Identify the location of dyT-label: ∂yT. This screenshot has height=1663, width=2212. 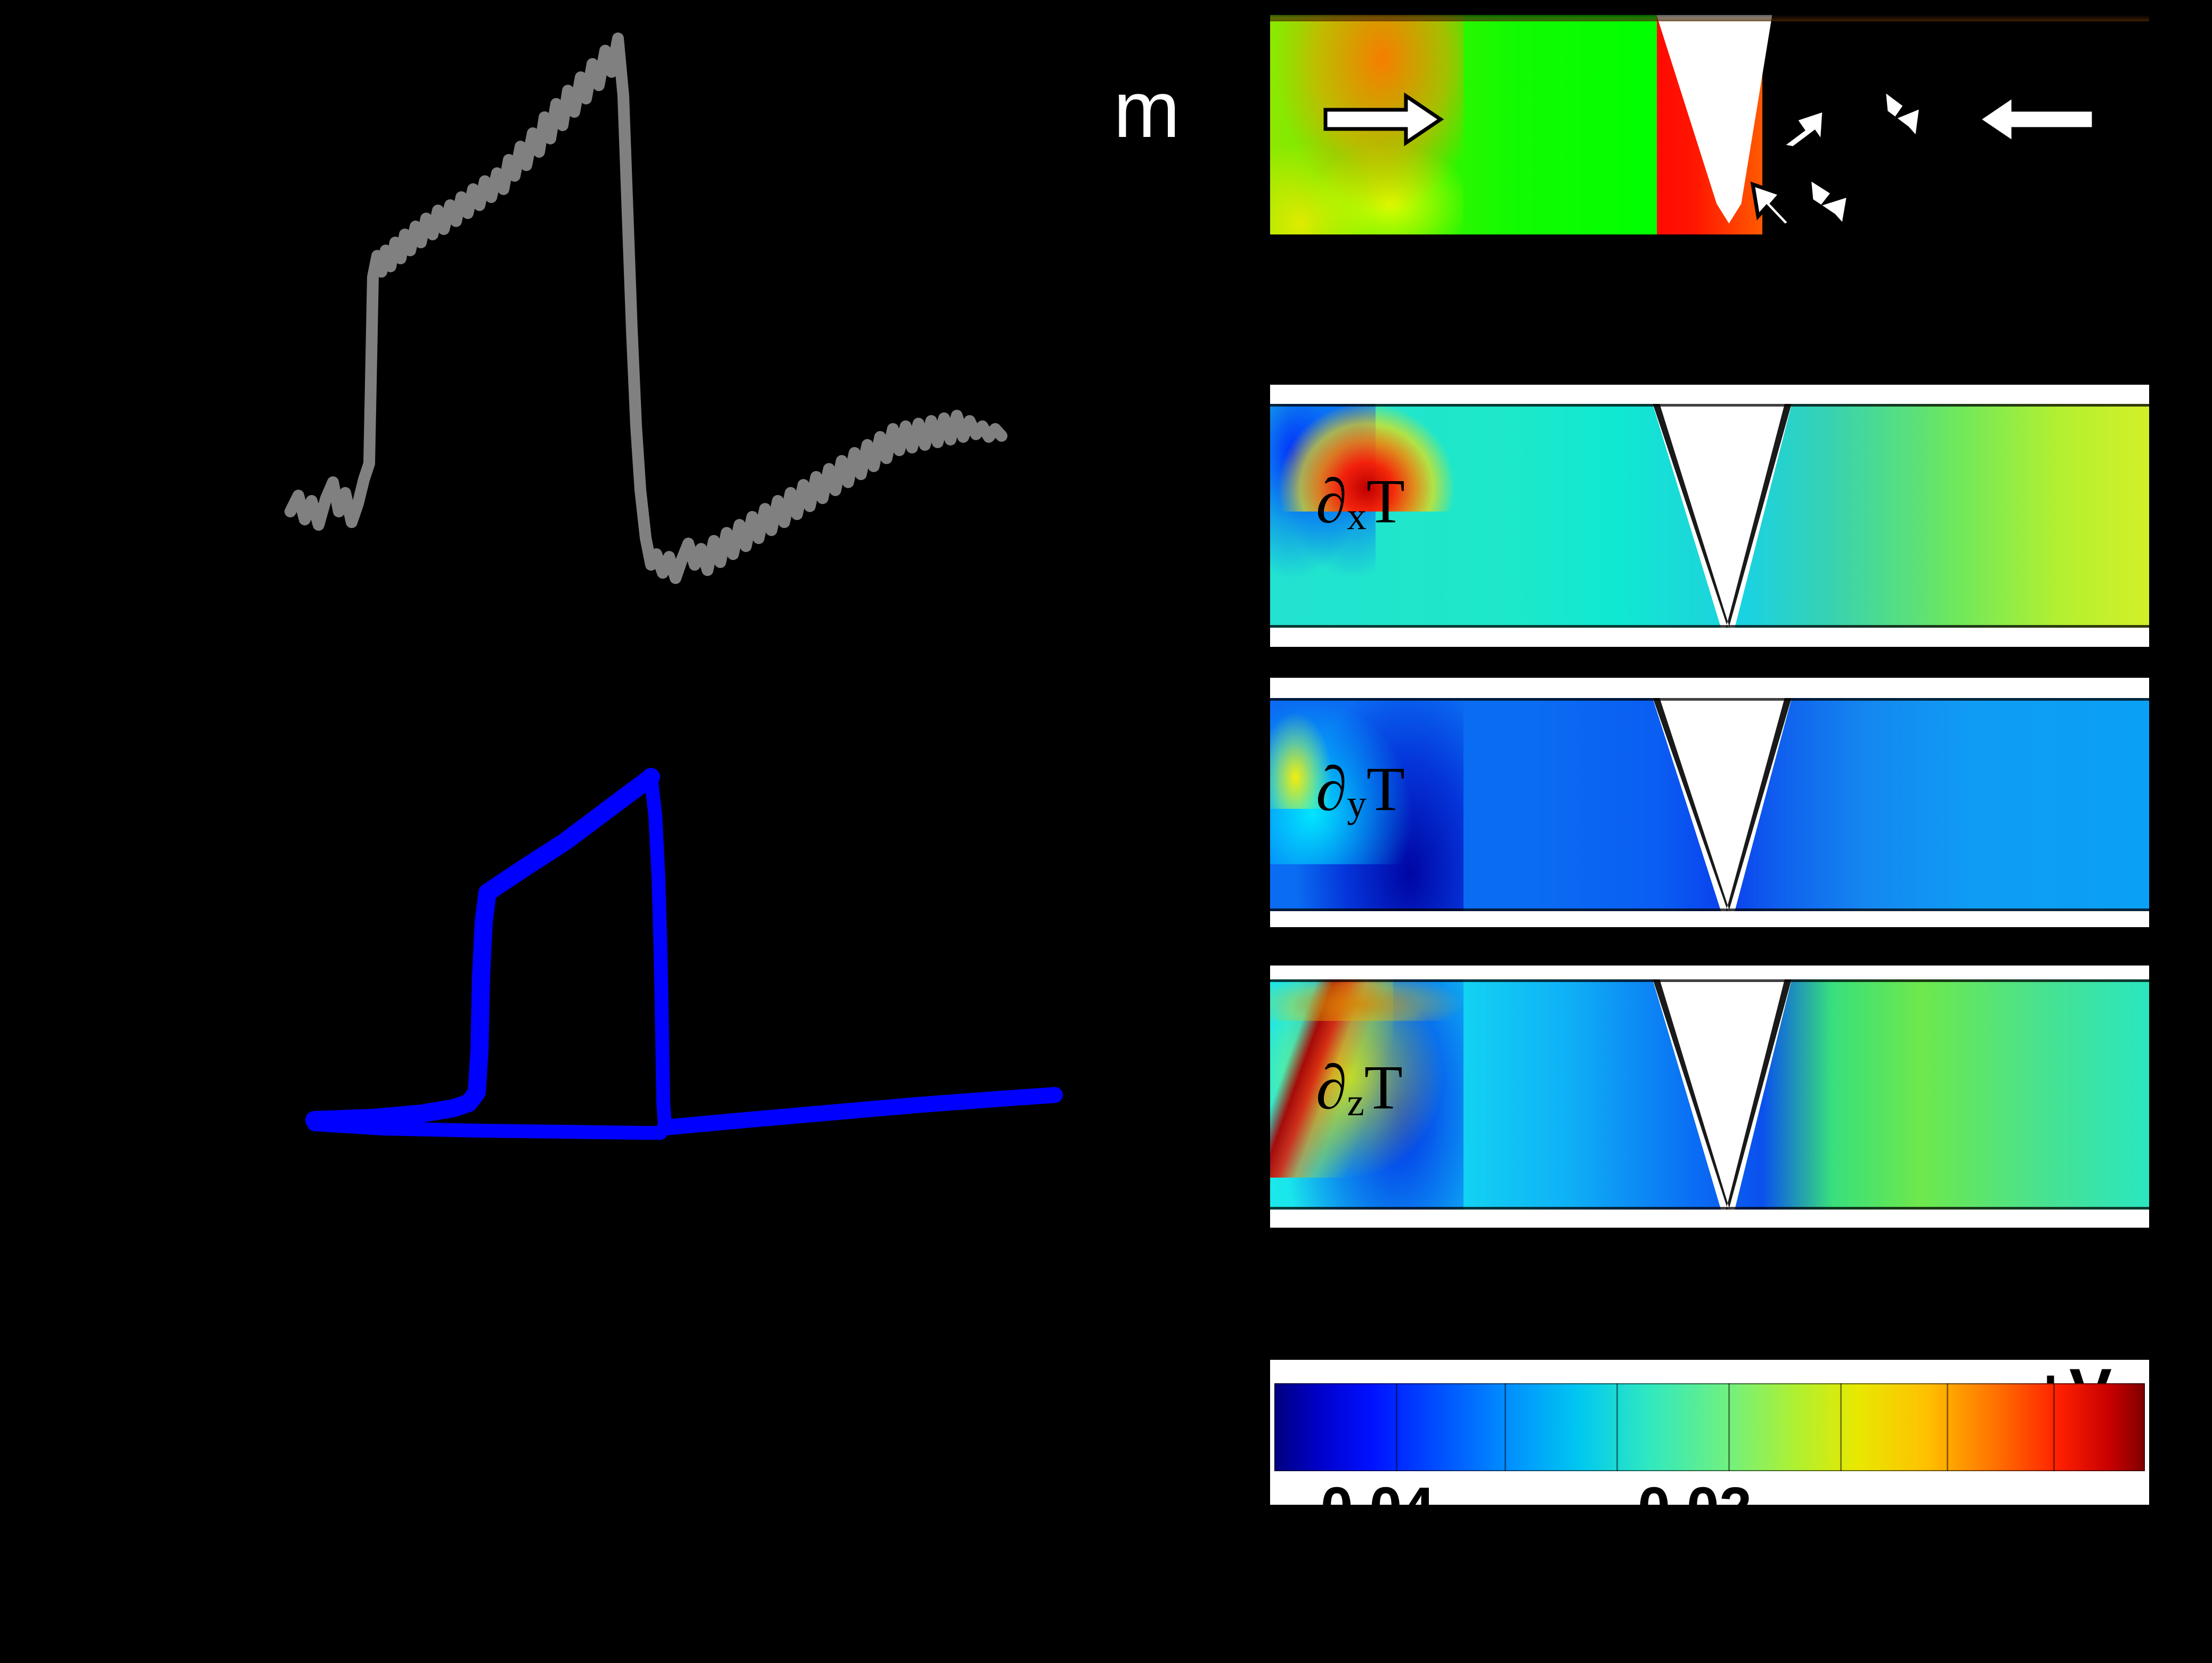
(1360, 792).